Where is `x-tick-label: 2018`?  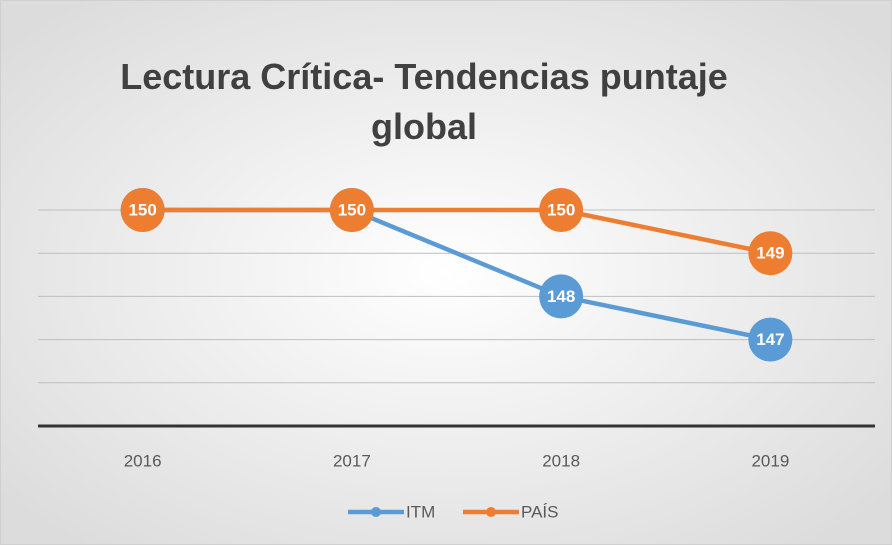 x-tick-label: 2018 is located at coordinates (561, 460).